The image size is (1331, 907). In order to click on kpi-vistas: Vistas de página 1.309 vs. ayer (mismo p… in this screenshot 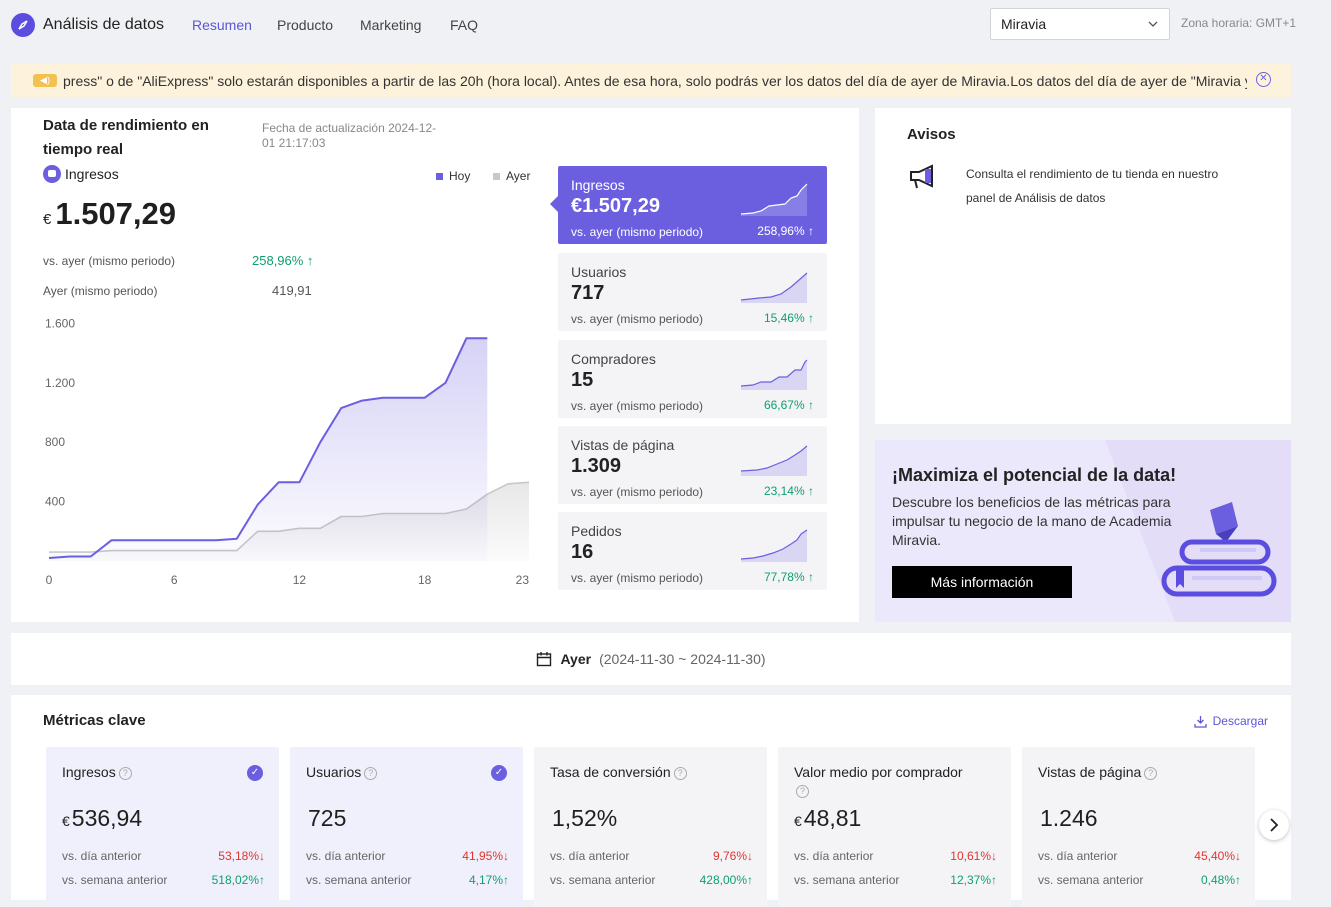, I will do `click(692, 465)`.